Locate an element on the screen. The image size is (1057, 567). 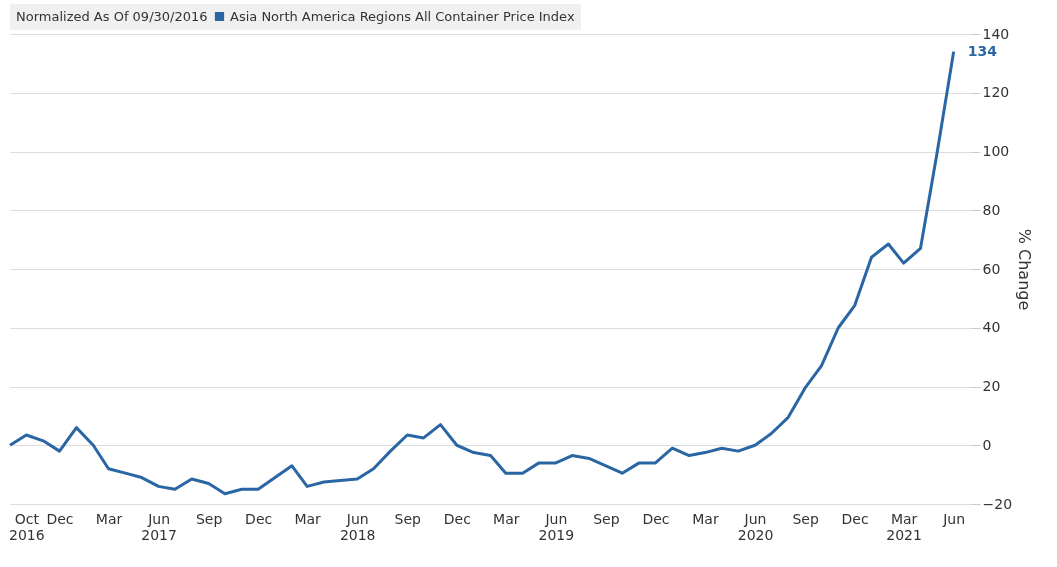
y-tick-label: 20 is located at coordinates (991, 386).